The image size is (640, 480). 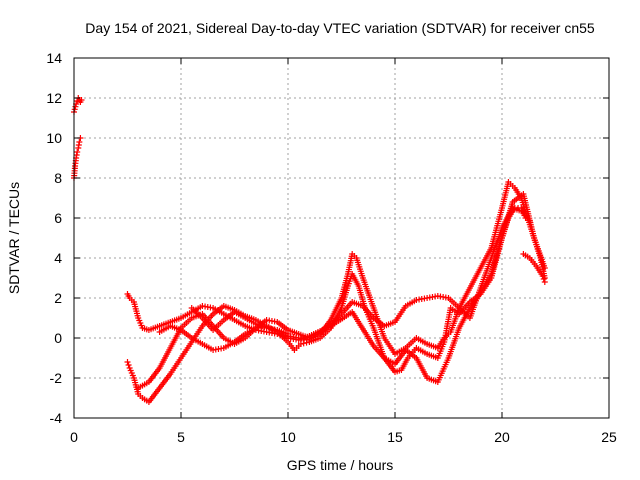 What do you see at coordinates (340, 465) in the screenshot?
I see `x-axis-label: GPS time / hours` at bounding box center [340, 465].